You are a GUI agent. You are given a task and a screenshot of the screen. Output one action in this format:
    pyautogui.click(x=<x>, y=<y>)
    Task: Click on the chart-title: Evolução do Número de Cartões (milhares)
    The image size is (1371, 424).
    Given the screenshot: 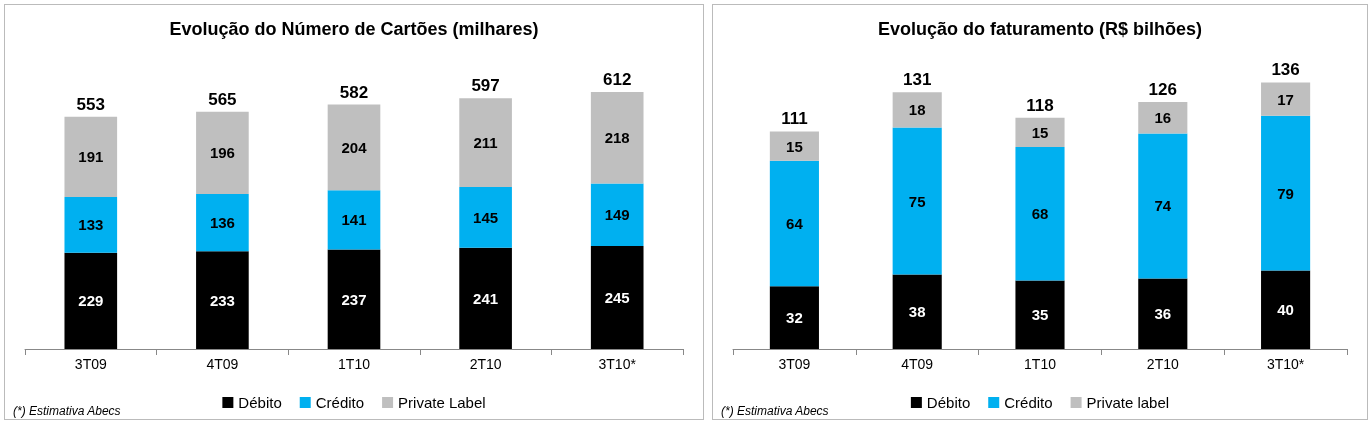 What is the action you would take?
    pyautogui.click(x=354, y=29)
    